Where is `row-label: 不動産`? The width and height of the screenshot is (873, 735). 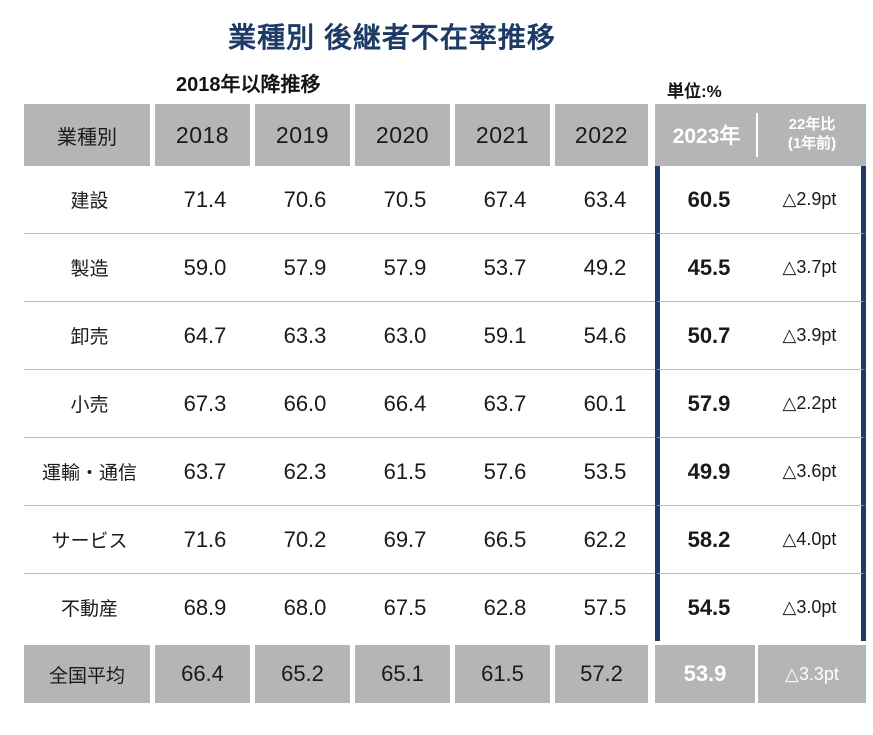 row-label: 不動産 is located at coordinates (89, 607).